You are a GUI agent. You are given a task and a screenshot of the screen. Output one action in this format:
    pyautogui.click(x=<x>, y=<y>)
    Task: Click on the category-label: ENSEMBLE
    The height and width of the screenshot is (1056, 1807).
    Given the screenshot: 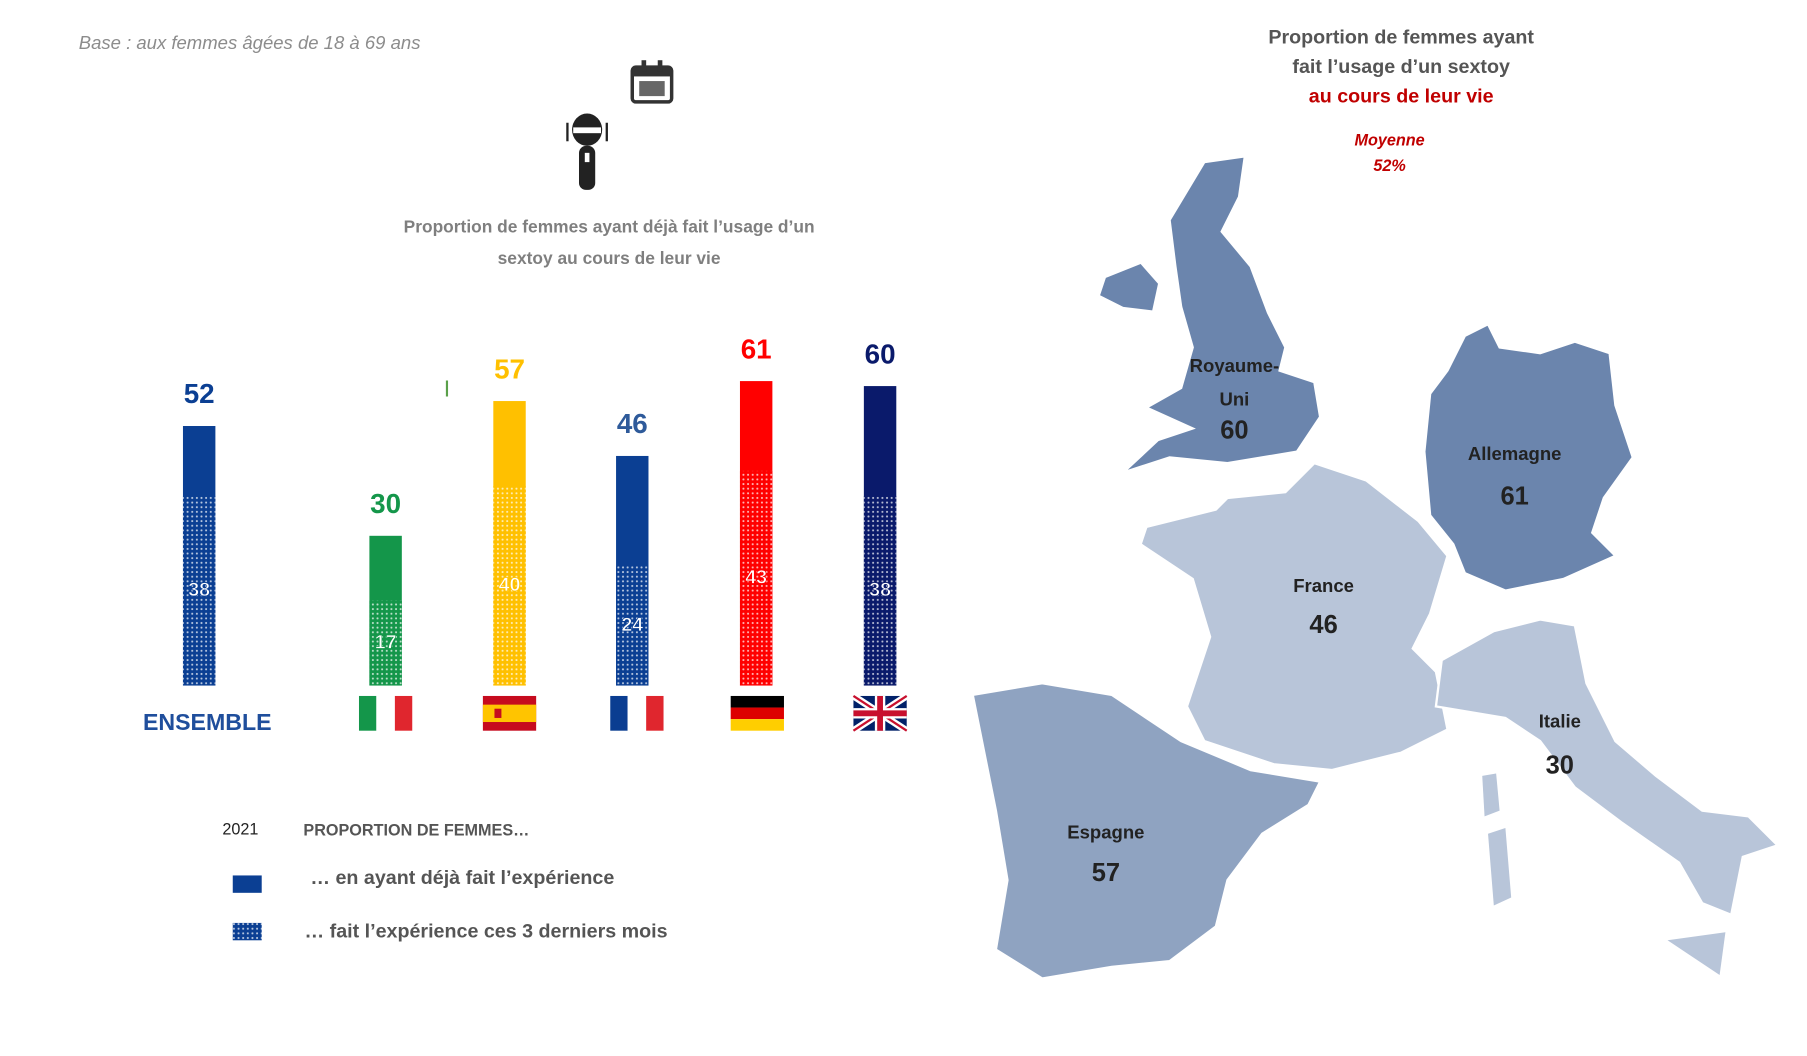 What is the action you would take?
    pyautogui.click(x=207, y=722)
    